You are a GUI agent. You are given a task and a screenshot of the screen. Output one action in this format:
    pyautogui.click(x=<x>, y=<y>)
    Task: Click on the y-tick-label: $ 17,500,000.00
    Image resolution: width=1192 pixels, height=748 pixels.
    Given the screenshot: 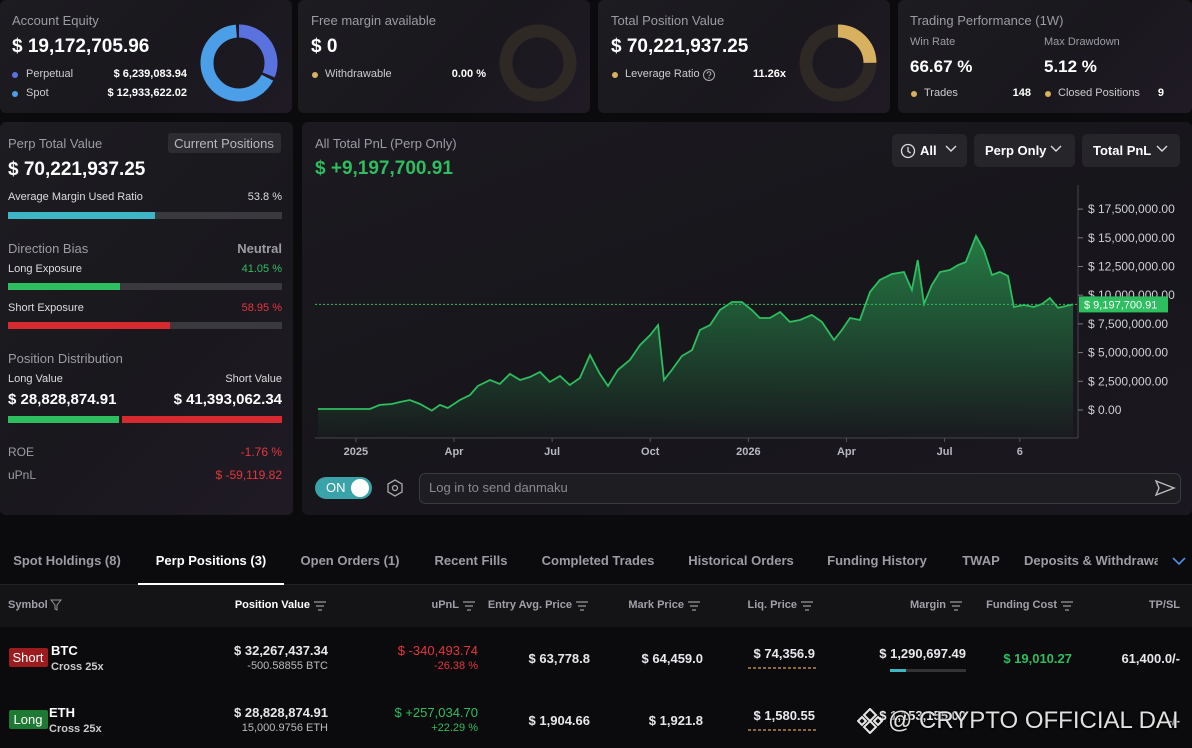 What is the action you would take?
    pyautogui.click(x=1131, y=209)
    